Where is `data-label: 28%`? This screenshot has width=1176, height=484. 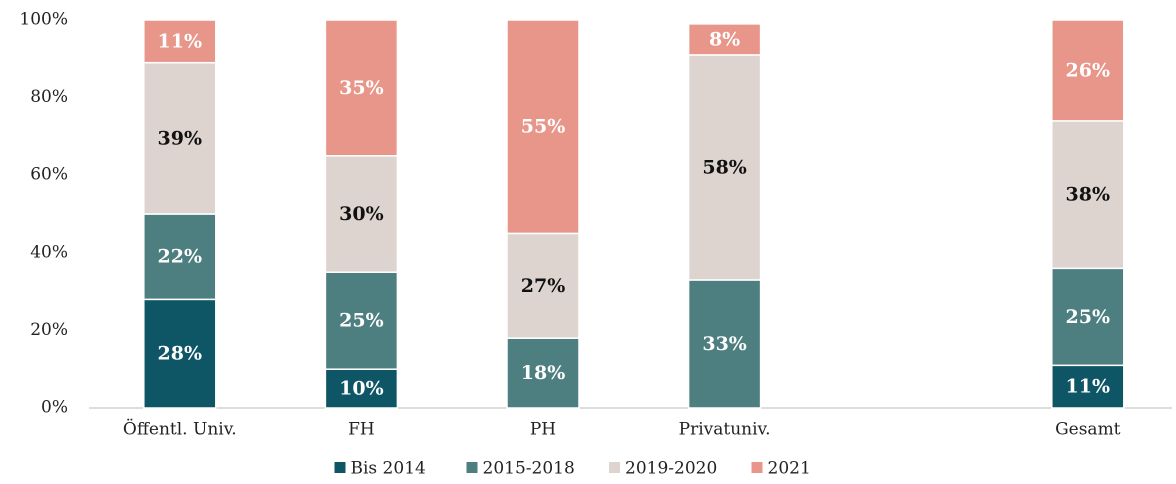 data-label: 28% is located at coordinates (180, 354).